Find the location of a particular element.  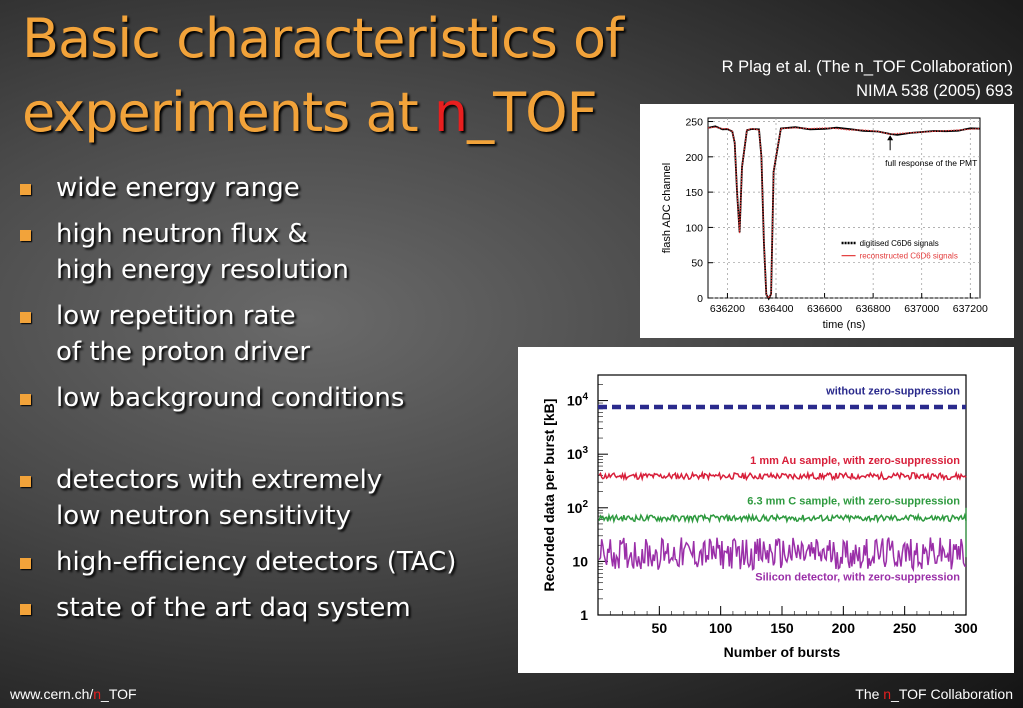

bullet-item: low background conditions is located at coordinates (237, 398).